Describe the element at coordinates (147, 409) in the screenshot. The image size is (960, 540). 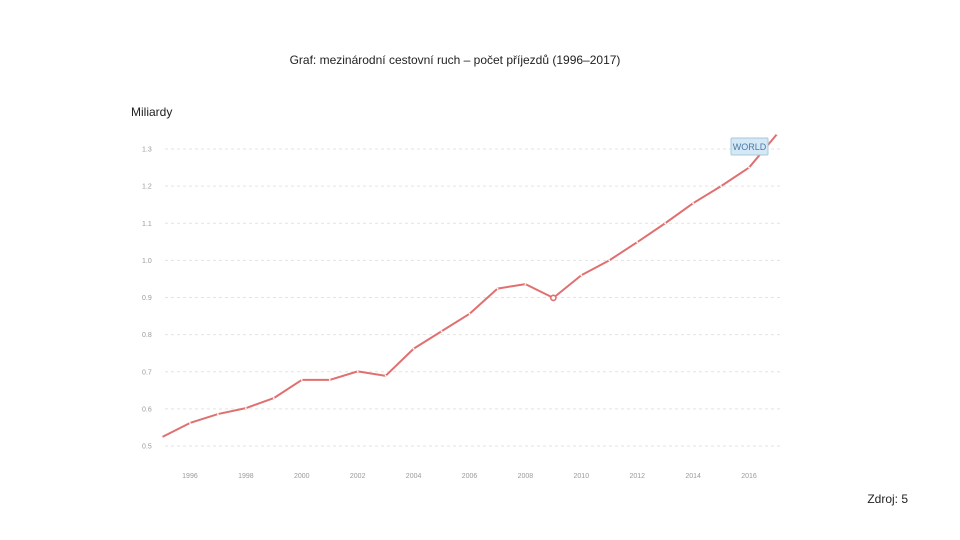
I see `y-tick-label: 0.6` at that location.